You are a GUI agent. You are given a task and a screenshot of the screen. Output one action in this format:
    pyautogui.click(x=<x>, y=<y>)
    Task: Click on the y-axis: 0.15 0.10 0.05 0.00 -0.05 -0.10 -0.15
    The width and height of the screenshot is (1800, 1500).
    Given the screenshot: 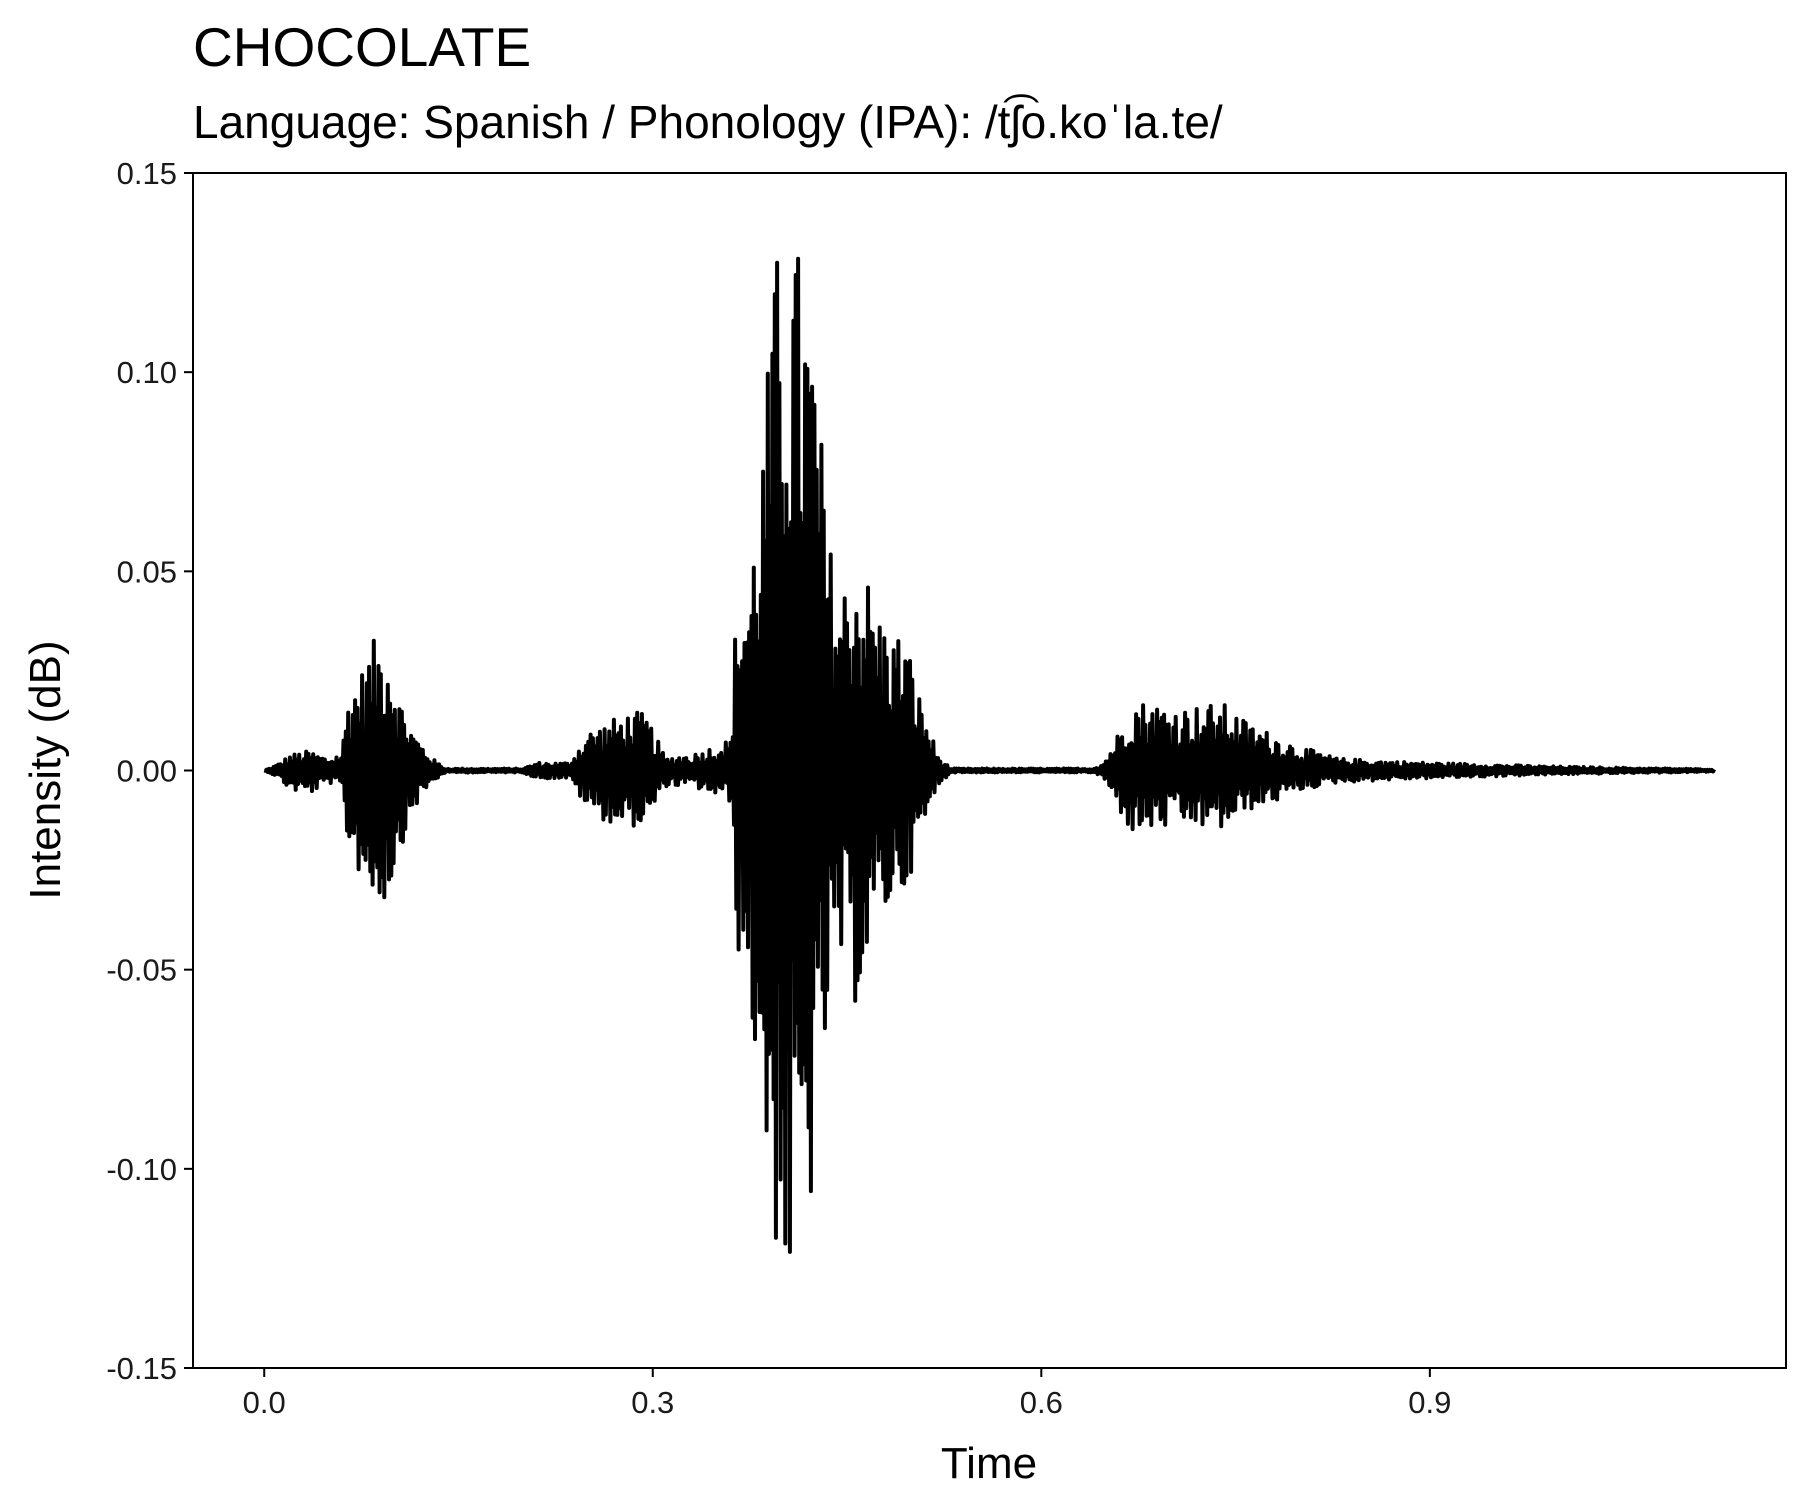 What is the action you would take?
    pyautogui.click(x=149, y=771)
    